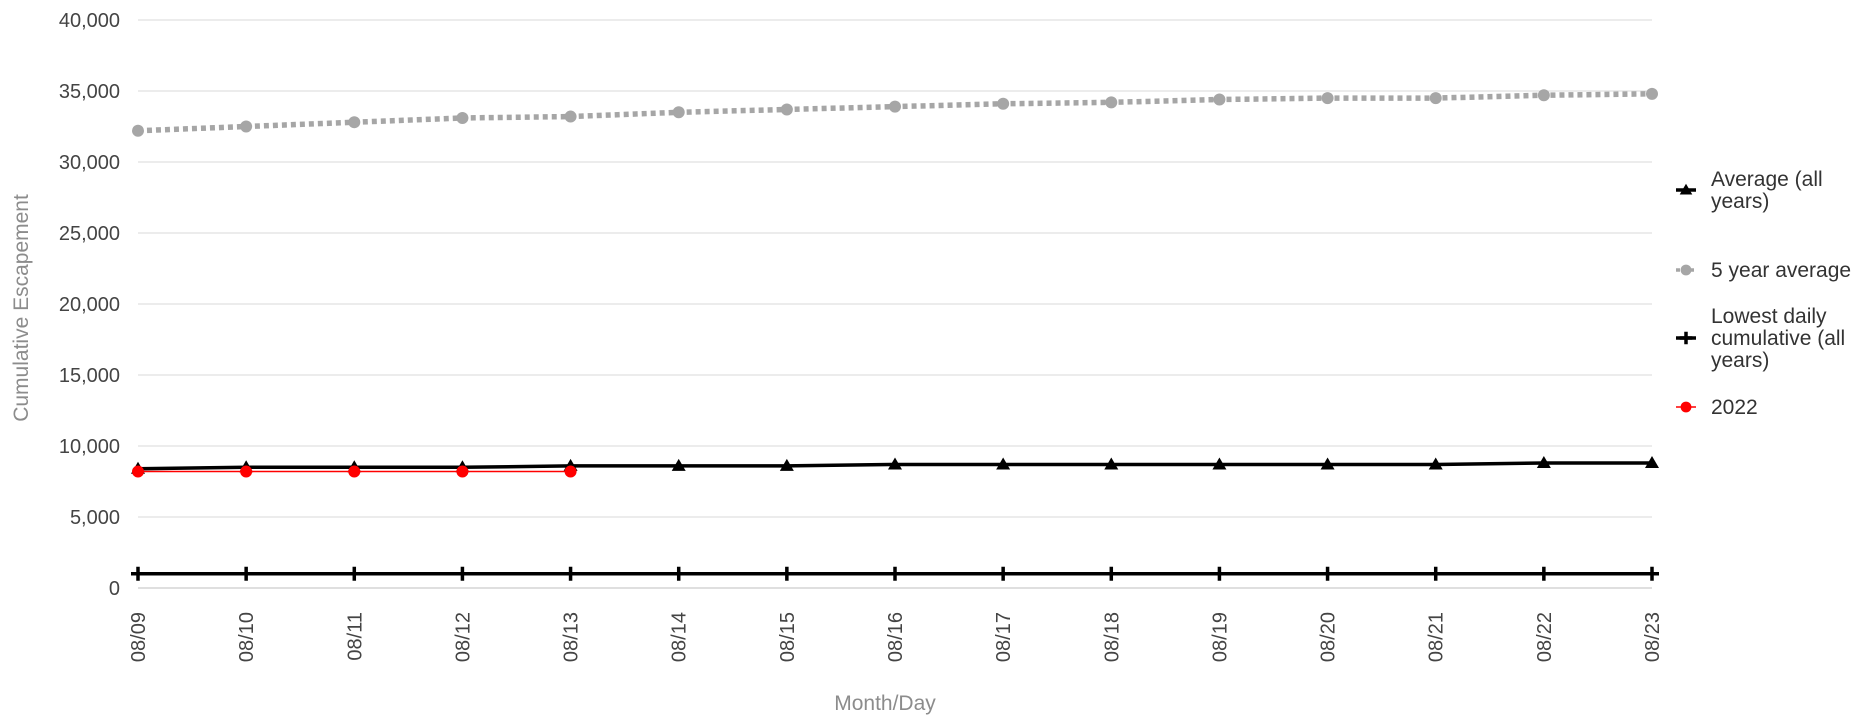 The image size is (1864, 717). Describe the element at coordinates (139, 637) in the screenshot. I see `x-tick-label: 08/09` at that location.